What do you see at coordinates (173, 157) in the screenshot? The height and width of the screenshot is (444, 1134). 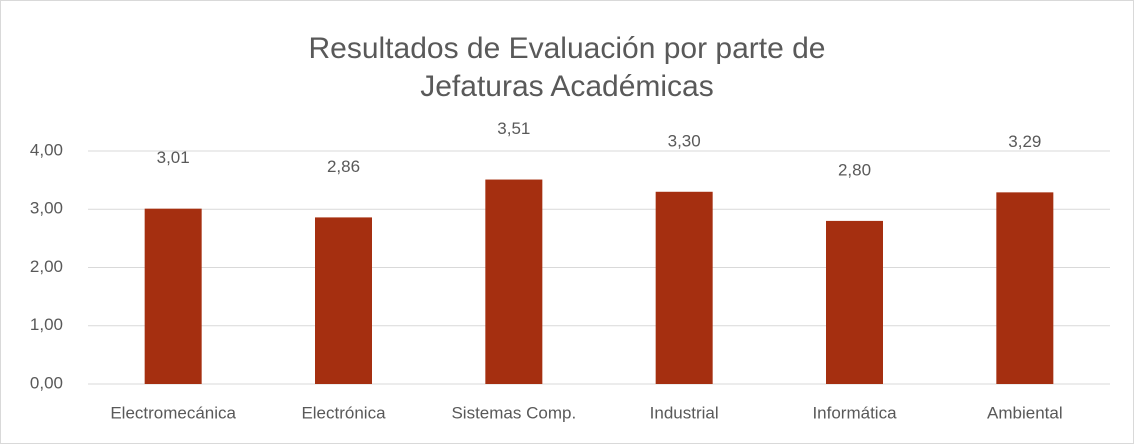 I see `data-label: 3,01` at bounding box center [173, 157].